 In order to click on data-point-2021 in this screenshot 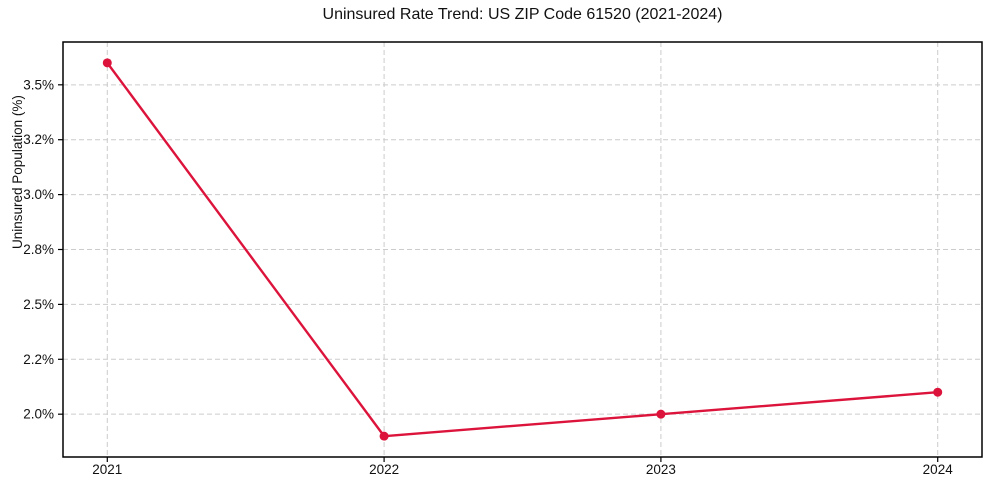, I will do `click(107, 63)`.